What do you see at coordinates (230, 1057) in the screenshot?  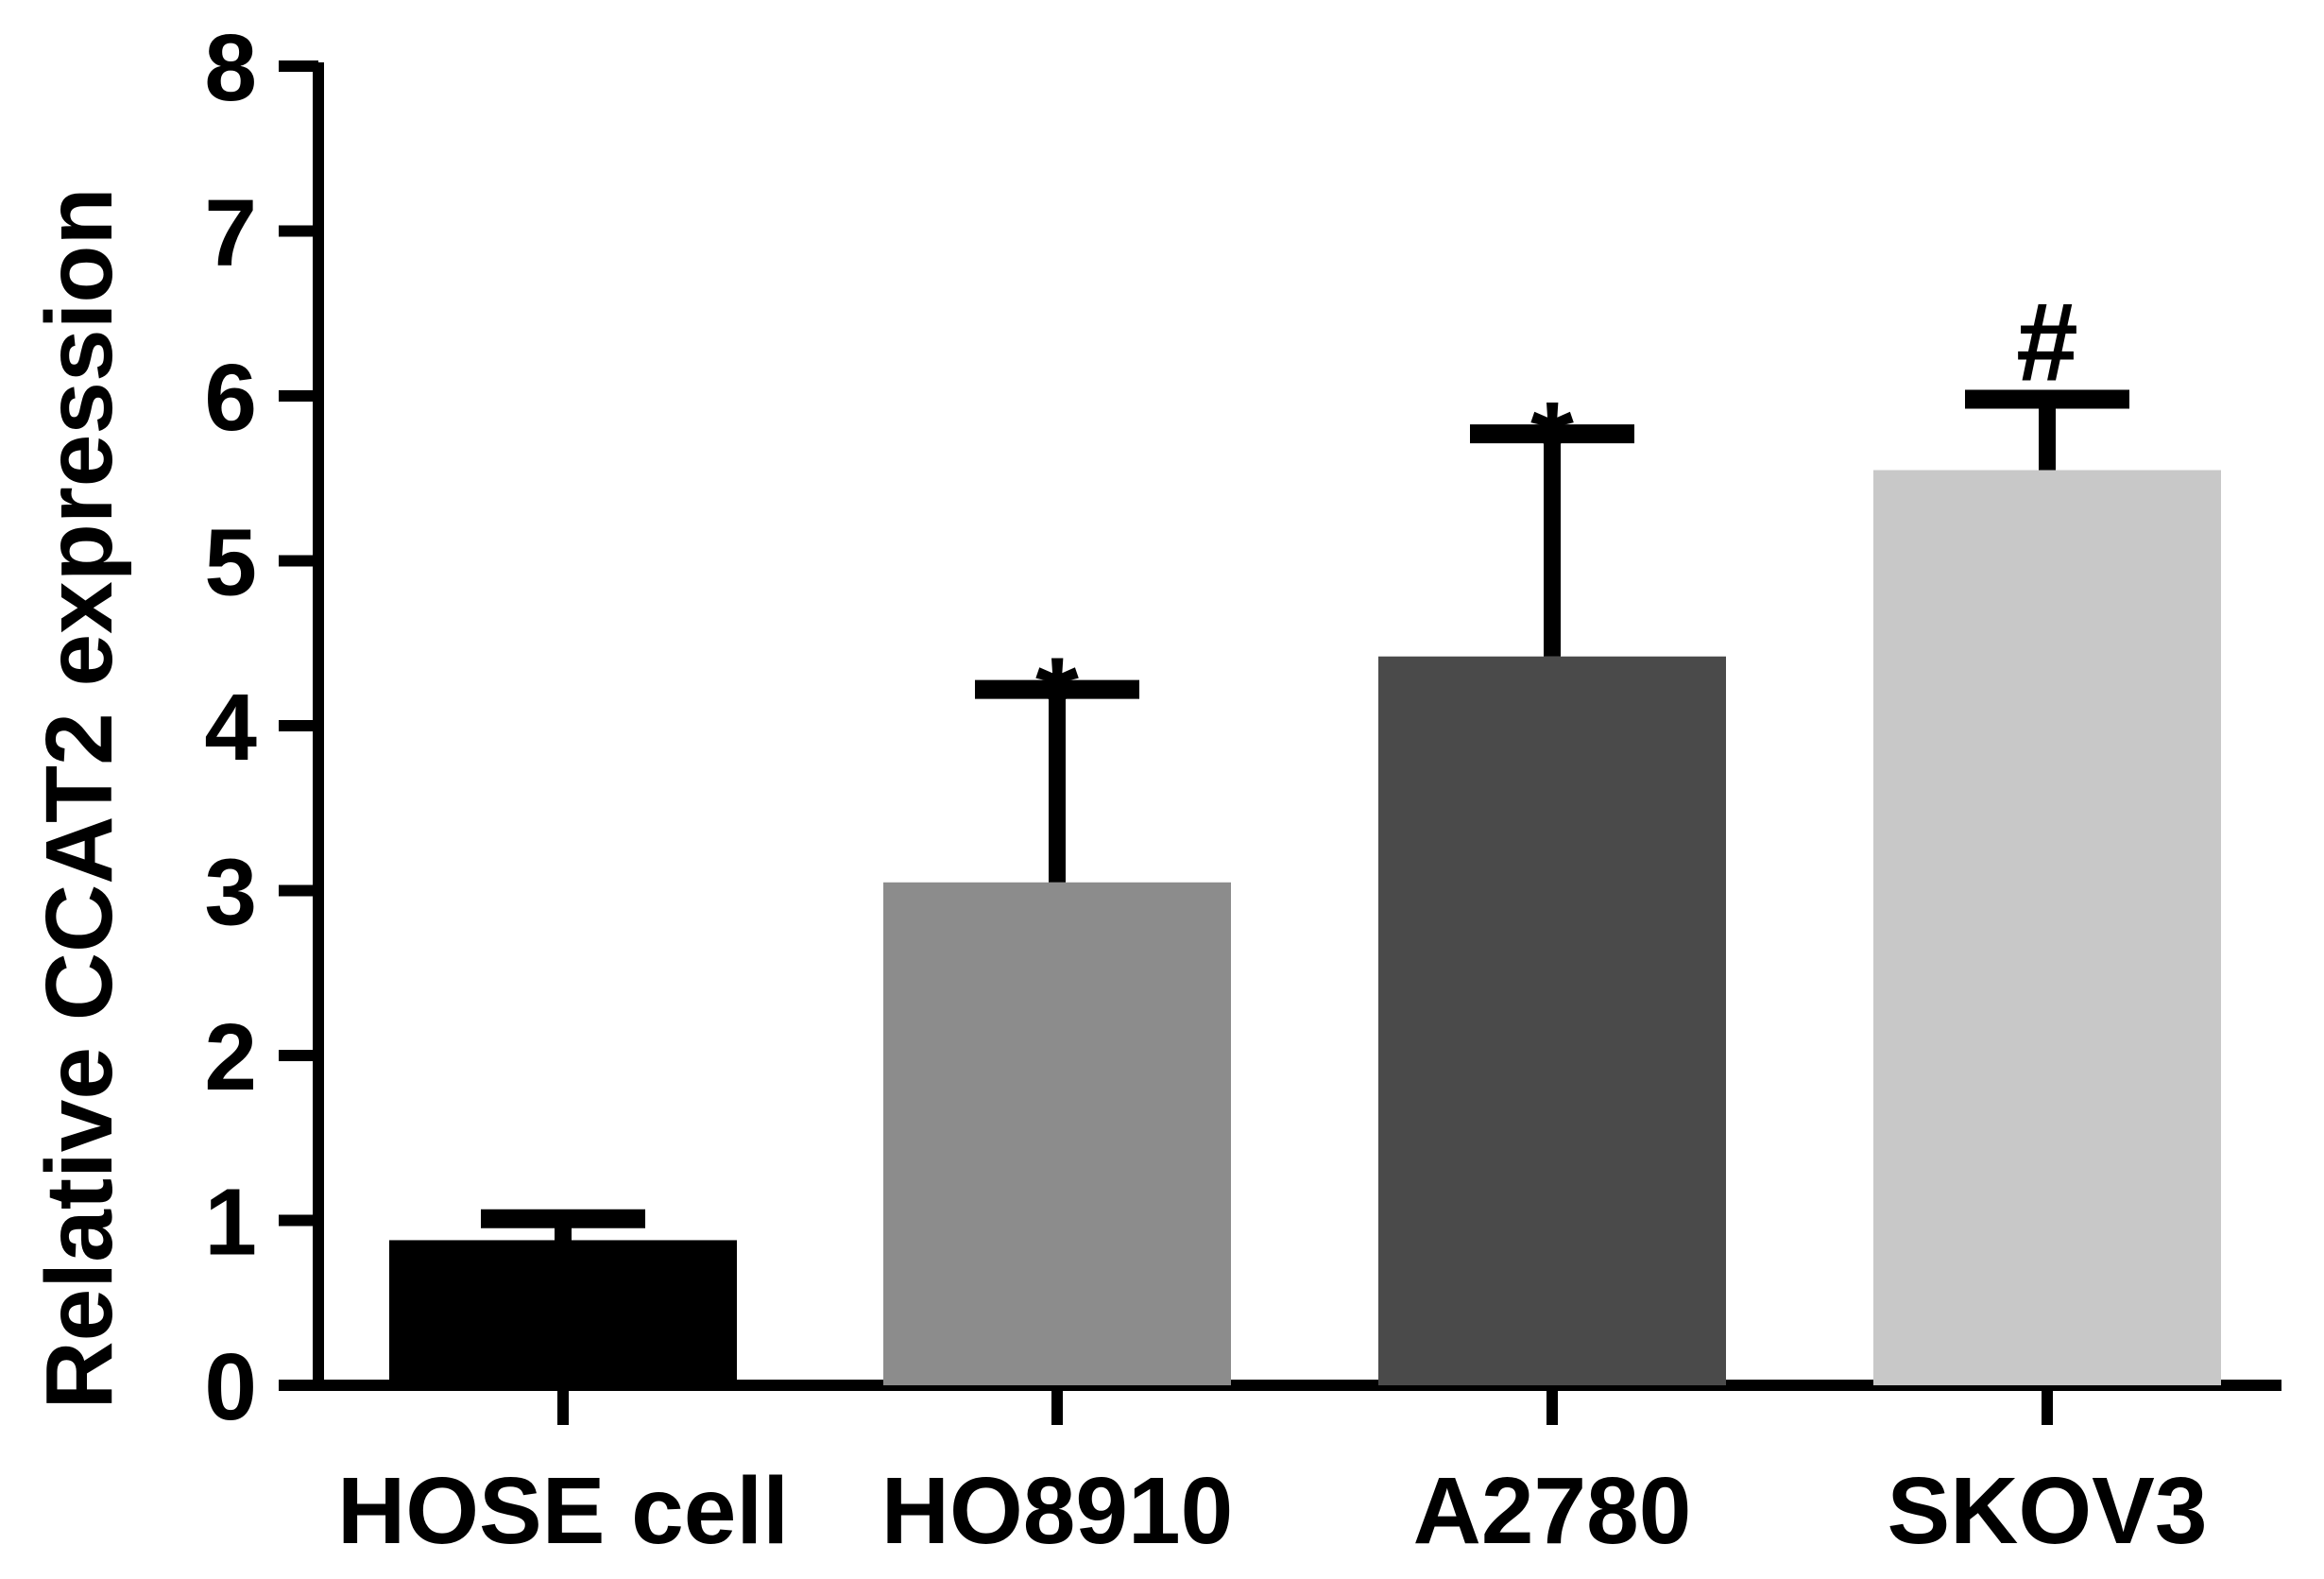 I see `y-tick-label-2: 2` at bounding box center [230, 1057].